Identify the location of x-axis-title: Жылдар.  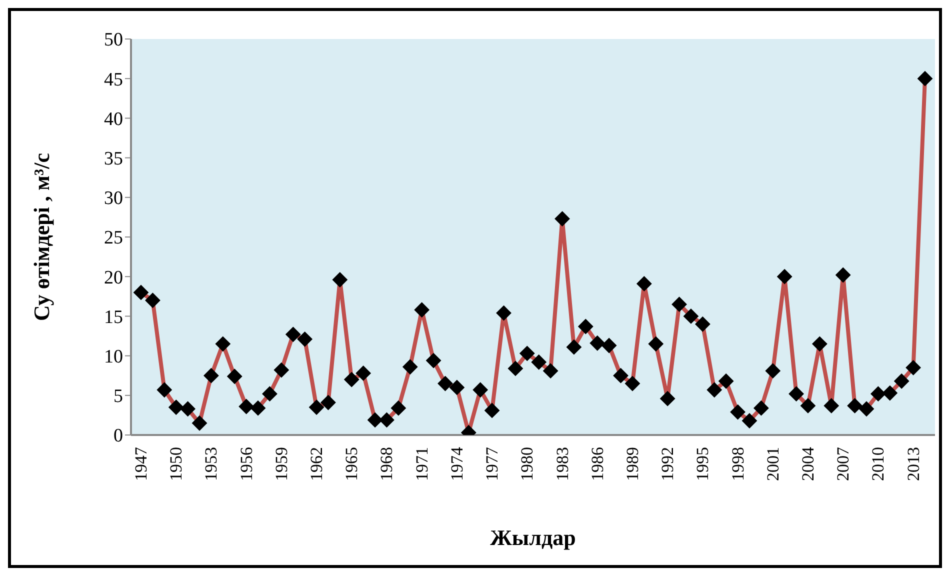
(533, 537).